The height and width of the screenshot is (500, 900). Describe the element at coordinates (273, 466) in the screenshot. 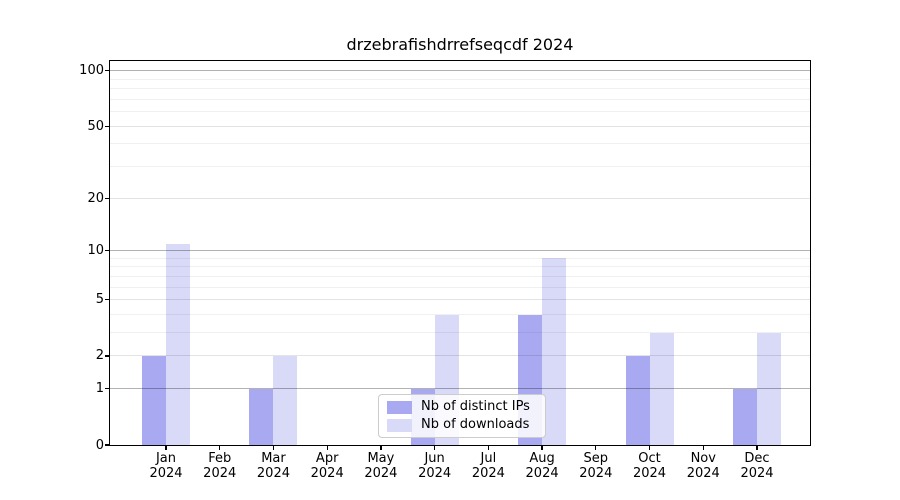

I see `x-tick-label: Mar 2024` at that location.